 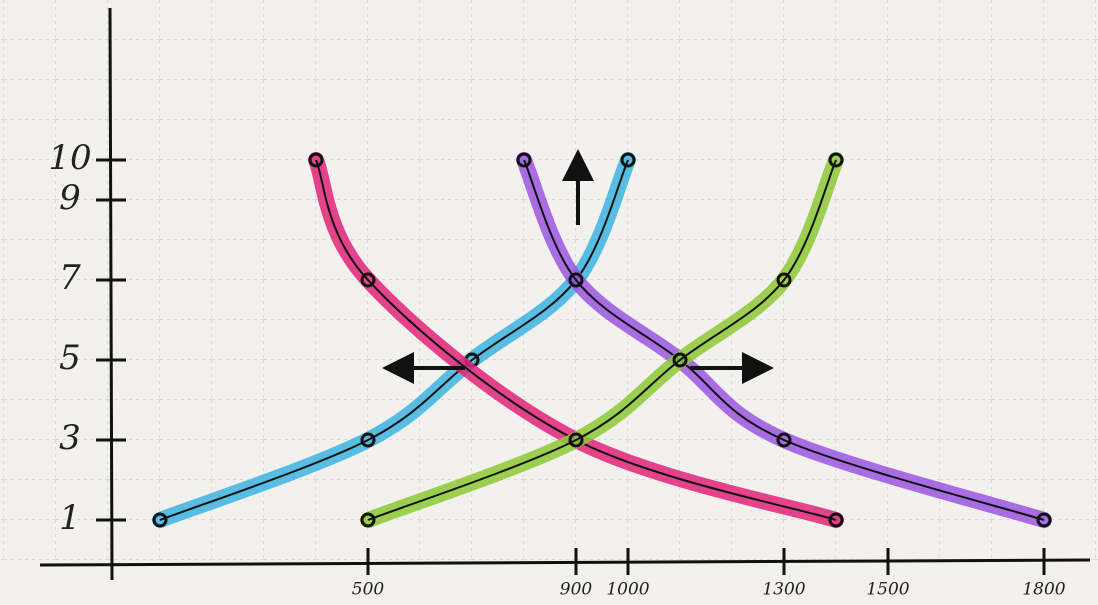 What do you see at coordinates (111, 294) in the screenshot?
I see `y-axis` at bounding box center [111, 294].